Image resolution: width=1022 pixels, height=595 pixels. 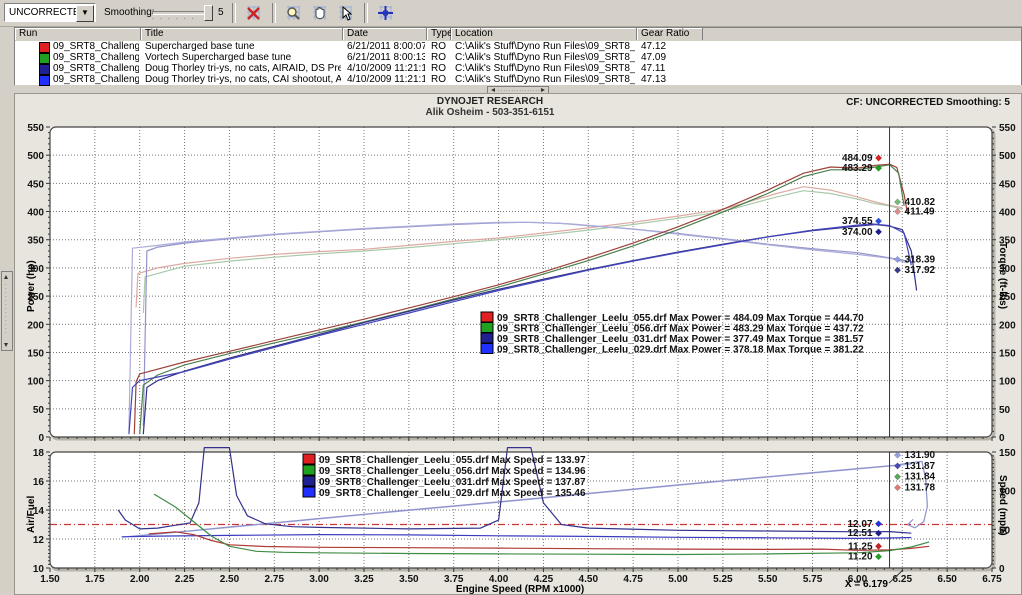 I want to click on correction-factor-dropdown: UNCORRECTED ▼, so click(x=50, y=12).